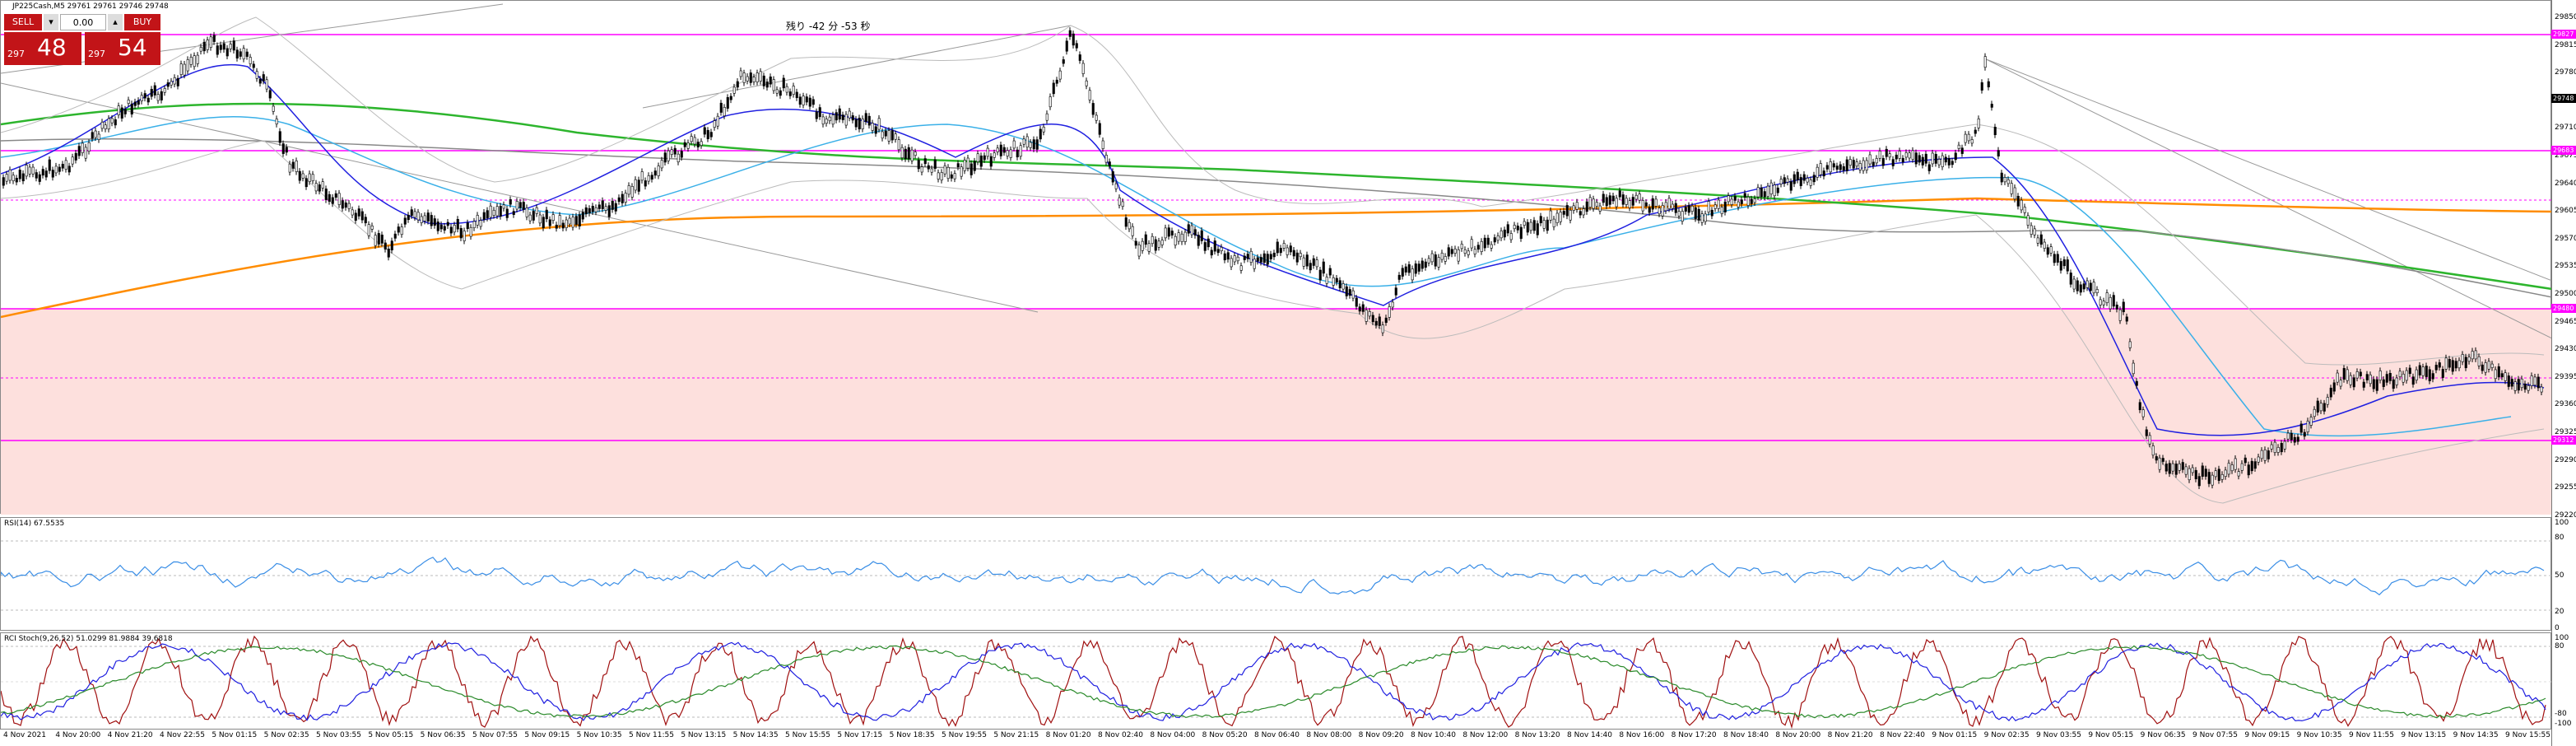 This screenshot has width=2576, height=746. I want to click on rci-stoch-chart, so click(1276, 681).